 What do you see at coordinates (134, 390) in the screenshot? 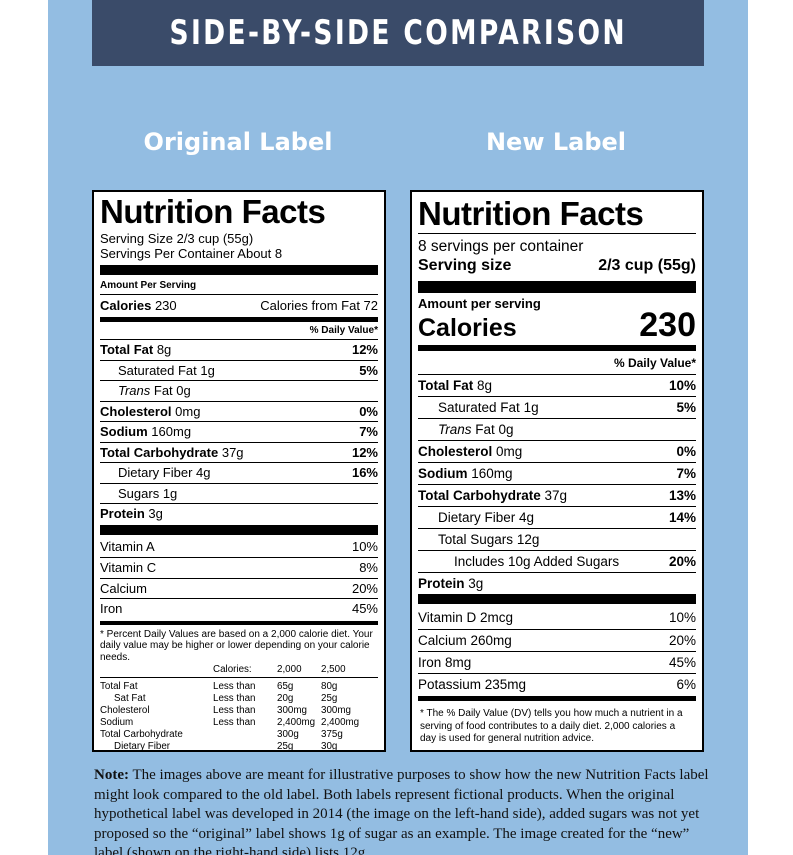
I see `nutrient-name: Trans` at bounding box center [134, 390].